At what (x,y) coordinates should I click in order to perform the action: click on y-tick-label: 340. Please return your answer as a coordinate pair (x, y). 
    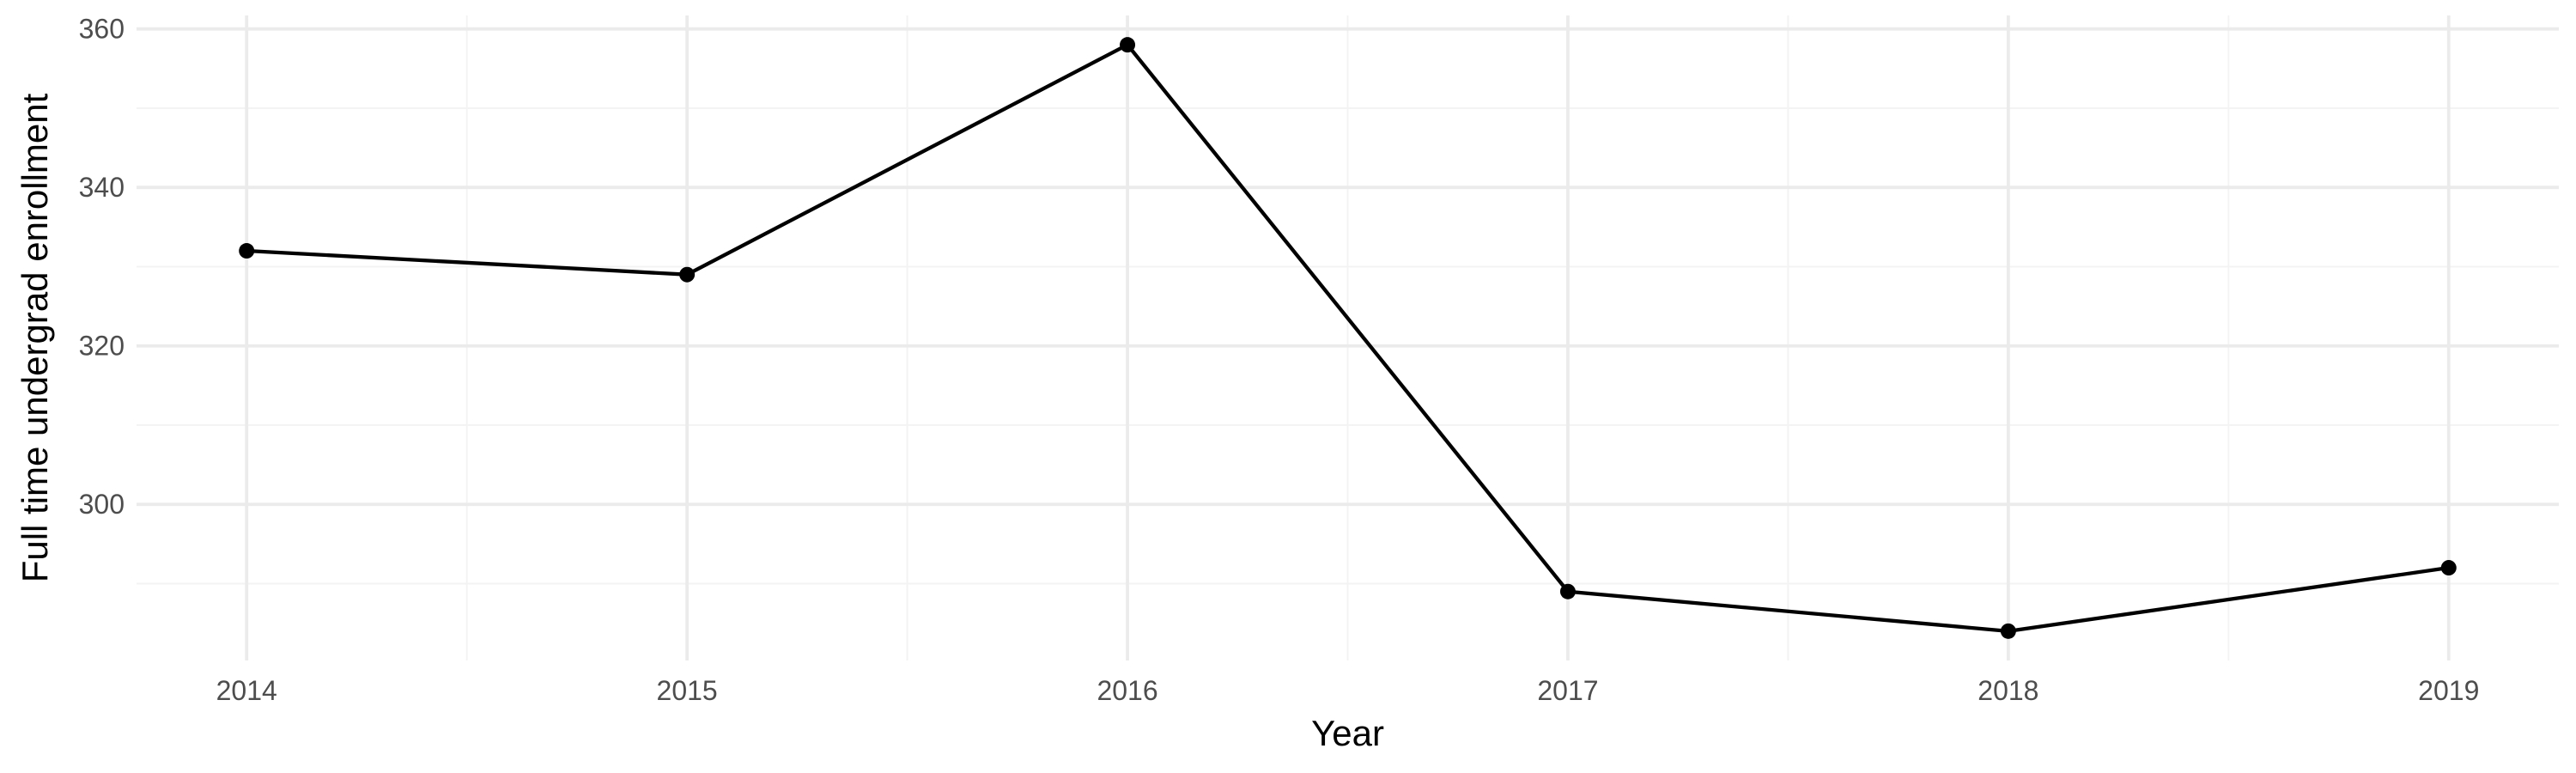
    Looking at the image, I should click on (102, 187).